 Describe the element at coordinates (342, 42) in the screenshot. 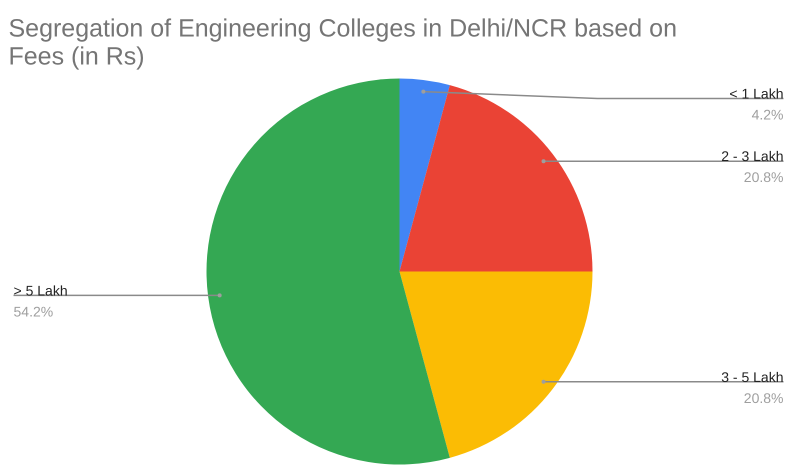

I see `chart-title: Segregation of Engineering Colleges in Delhi/NCR based on Fees (in Rs)` at that location.